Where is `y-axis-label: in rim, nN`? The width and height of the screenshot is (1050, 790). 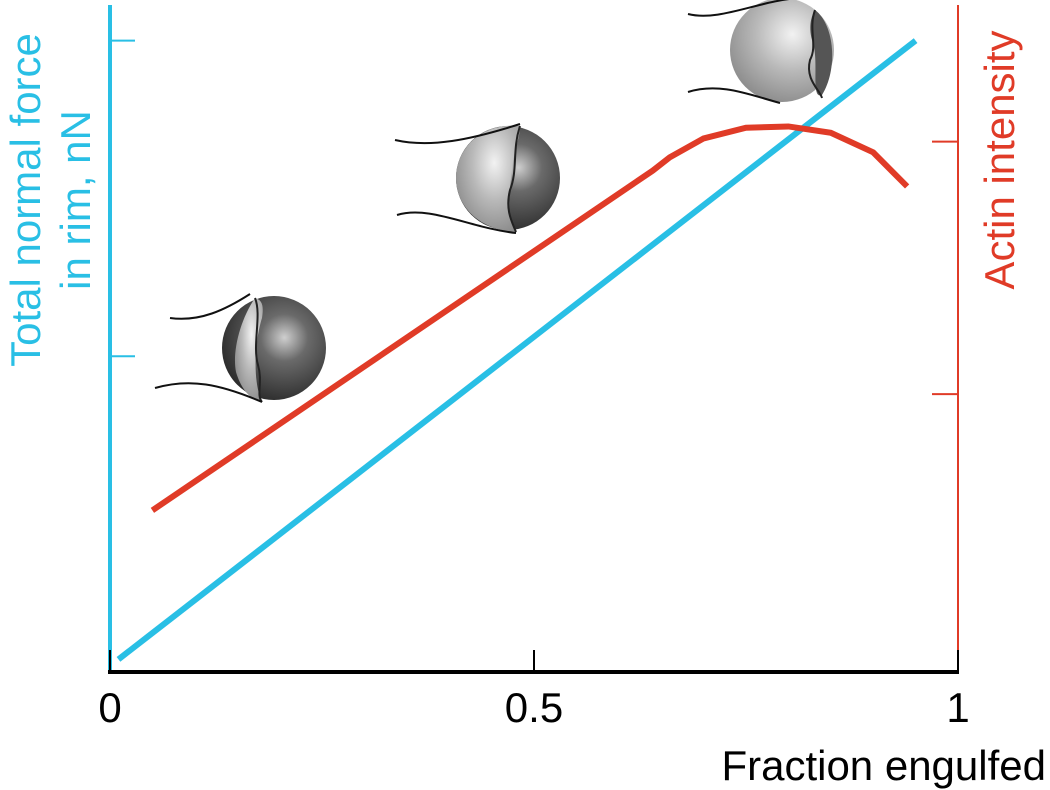 y-axis-label: in rim, nN is located at coordinates (75, 200).